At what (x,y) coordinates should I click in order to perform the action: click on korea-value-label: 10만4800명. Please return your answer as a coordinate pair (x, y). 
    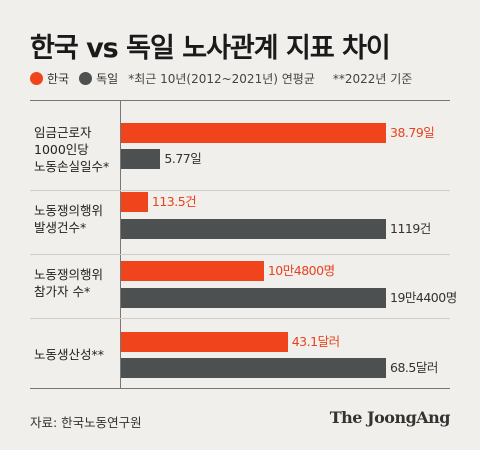
    Looking at the image, I should click on (301, 270).